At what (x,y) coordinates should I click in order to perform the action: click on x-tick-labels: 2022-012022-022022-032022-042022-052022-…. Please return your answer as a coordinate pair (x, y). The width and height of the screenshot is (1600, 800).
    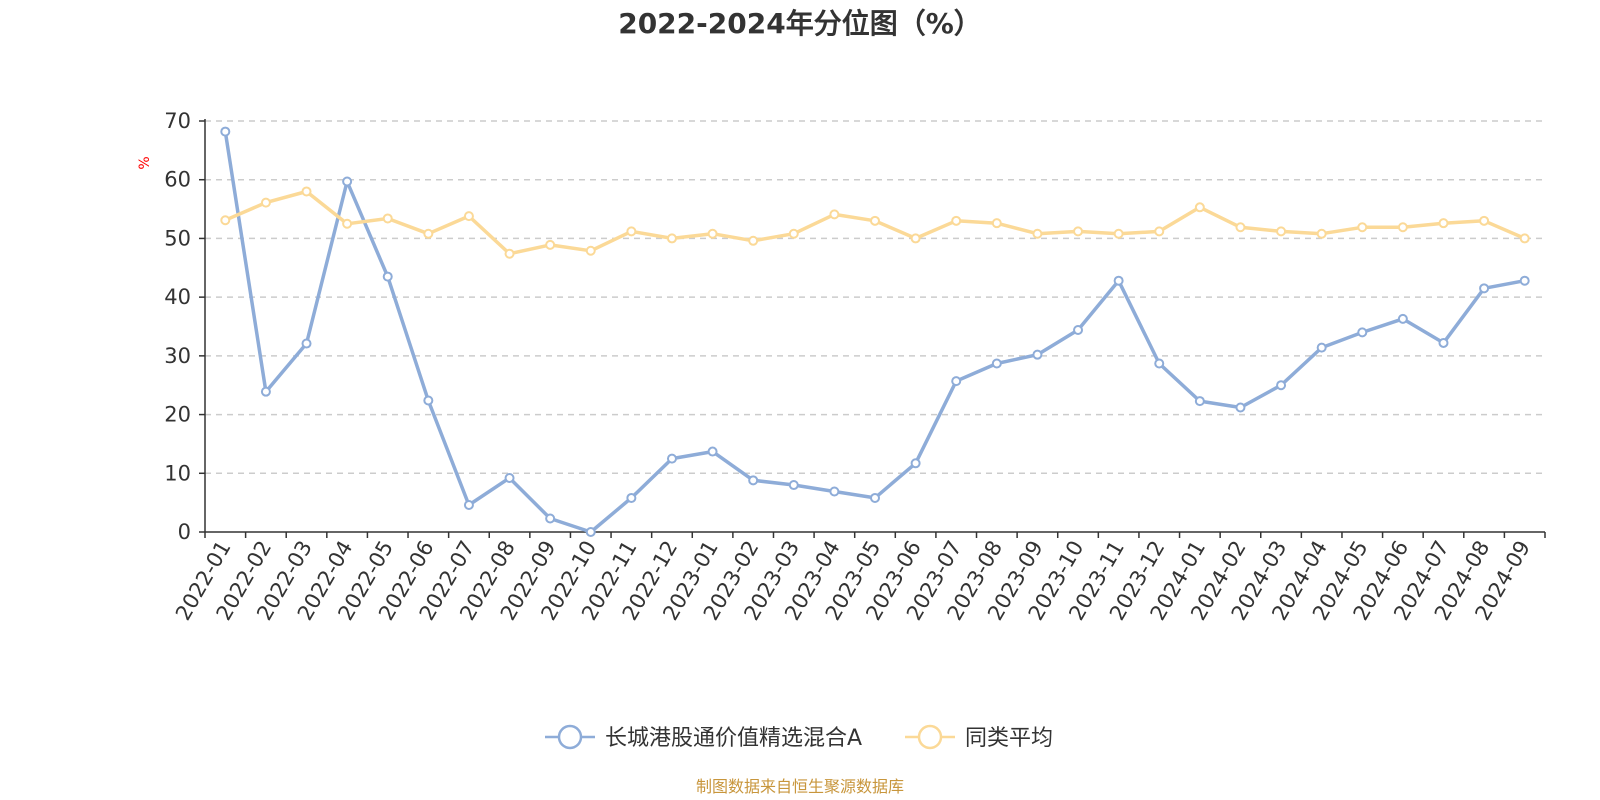
    Looking at the image, I should click on (853, 580).